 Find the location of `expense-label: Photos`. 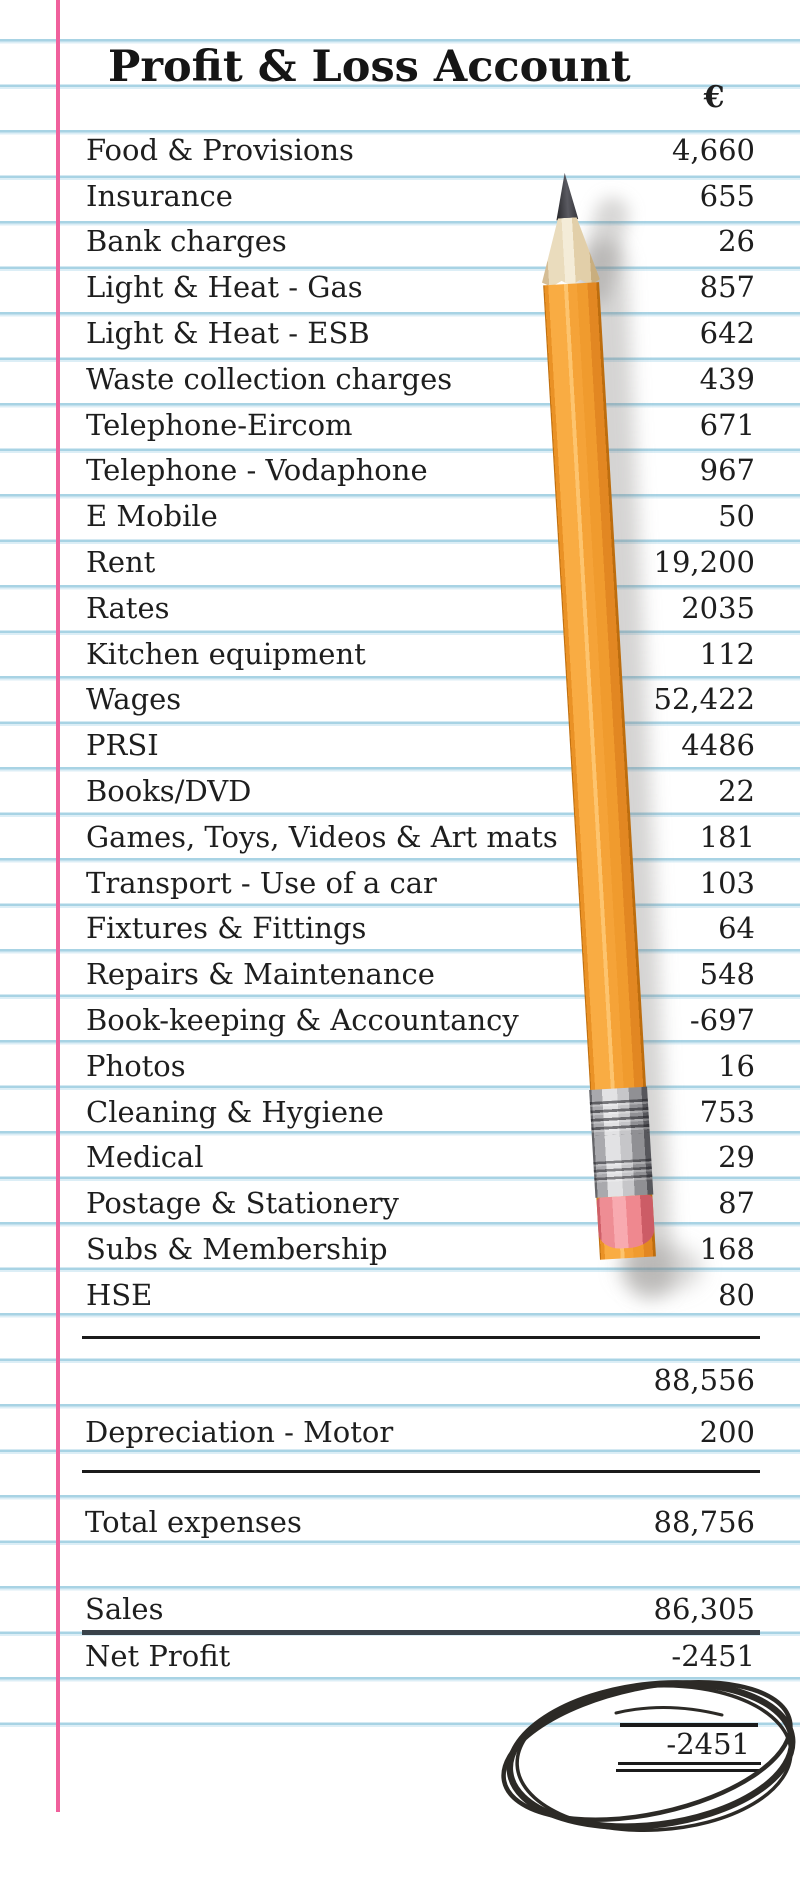

expense-label: Photos is located at coordinates (136, 1065).